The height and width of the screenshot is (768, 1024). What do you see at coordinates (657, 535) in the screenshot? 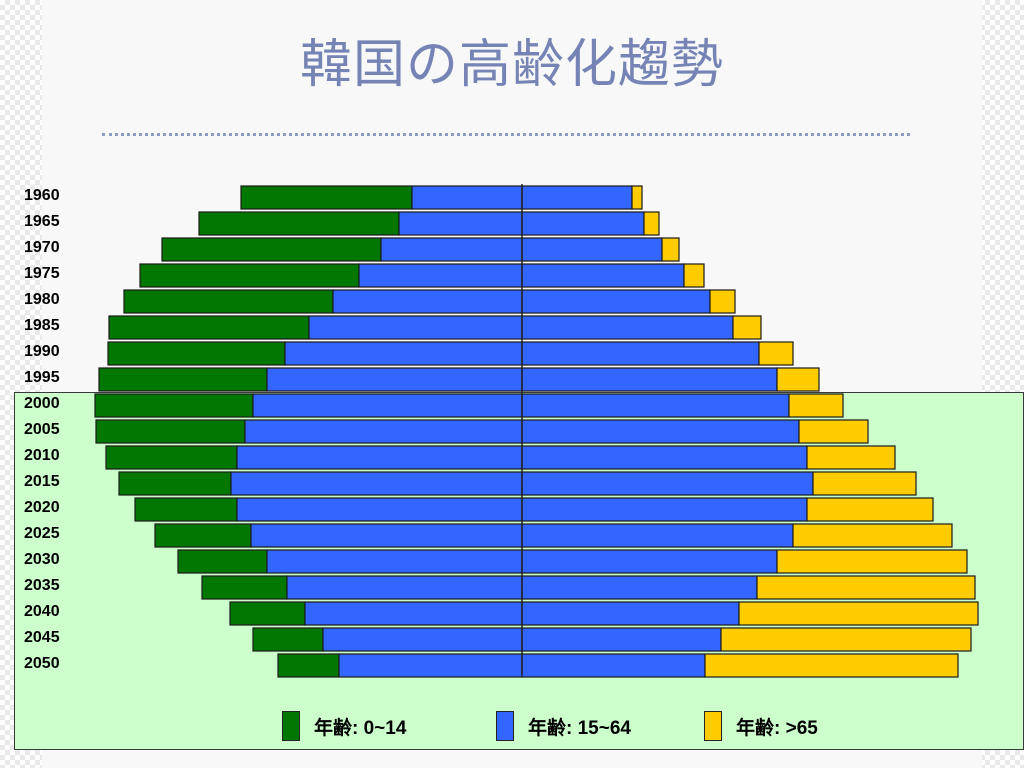
I see `bar-age-15-64-right-2025` at bounding box center [657, 535].